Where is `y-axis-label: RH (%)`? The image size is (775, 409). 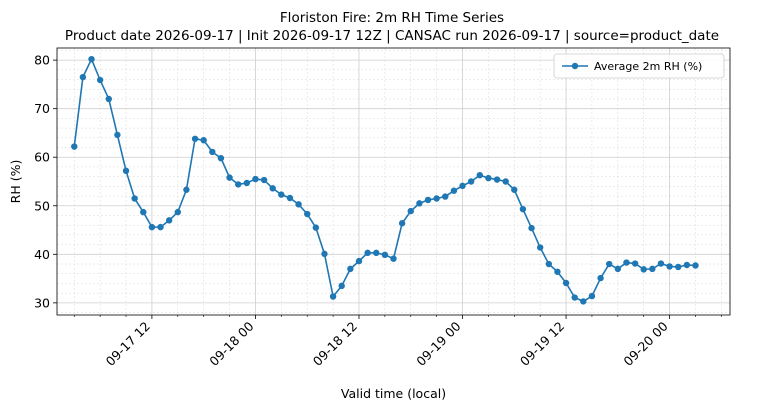
y-axis-label: RH (%) is located at coordinates (15, 182).